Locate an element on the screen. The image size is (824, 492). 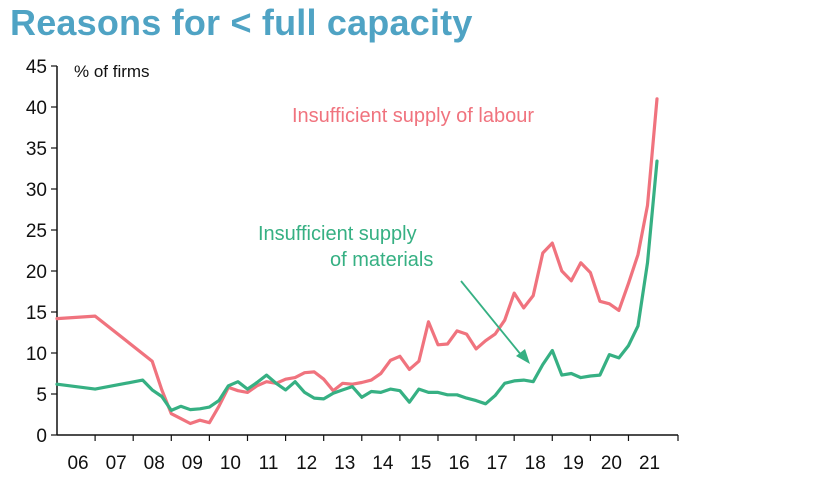
y-tick-label: 45 is located at coordinates (36, 67).